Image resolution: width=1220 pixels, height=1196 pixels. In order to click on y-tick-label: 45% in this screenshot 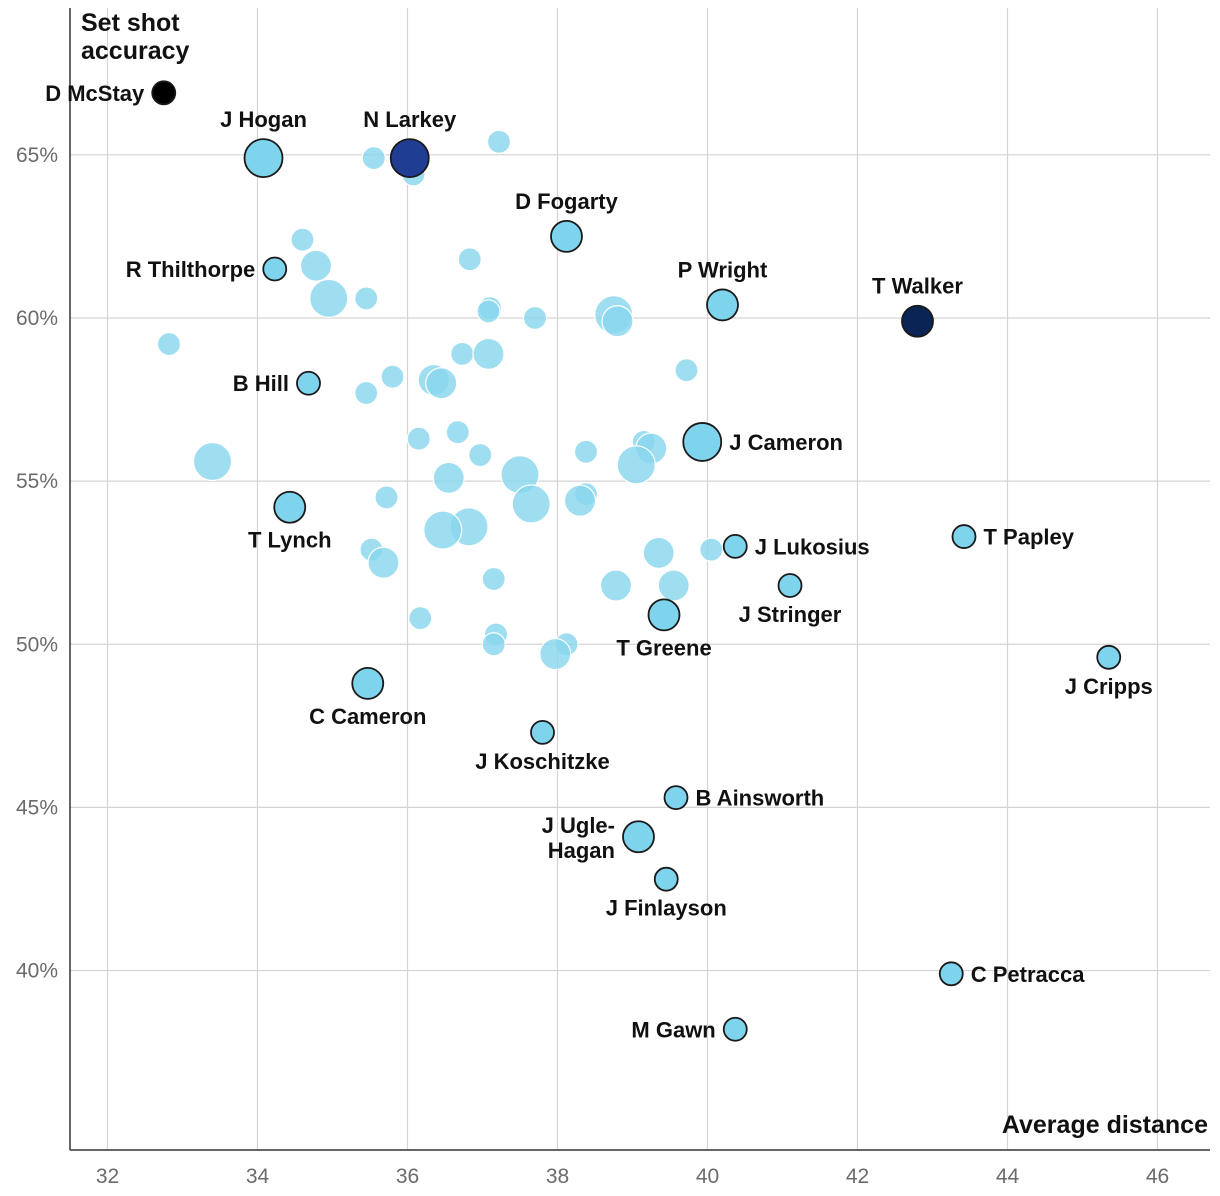, I will do `click(37, 807)`.